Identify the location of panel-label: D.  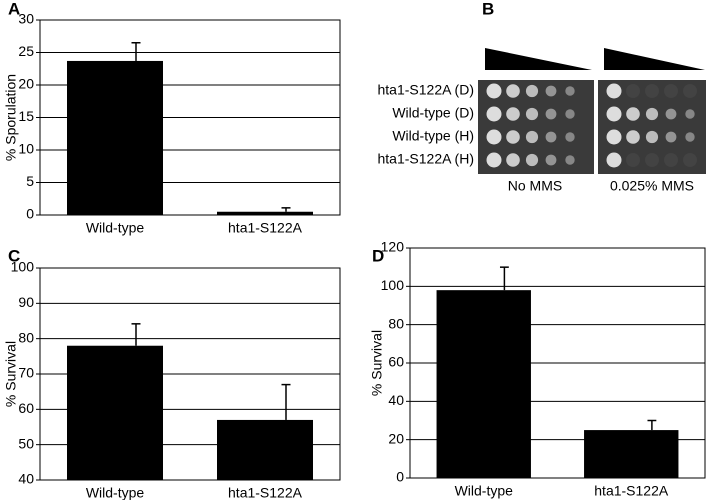
(378, 255).